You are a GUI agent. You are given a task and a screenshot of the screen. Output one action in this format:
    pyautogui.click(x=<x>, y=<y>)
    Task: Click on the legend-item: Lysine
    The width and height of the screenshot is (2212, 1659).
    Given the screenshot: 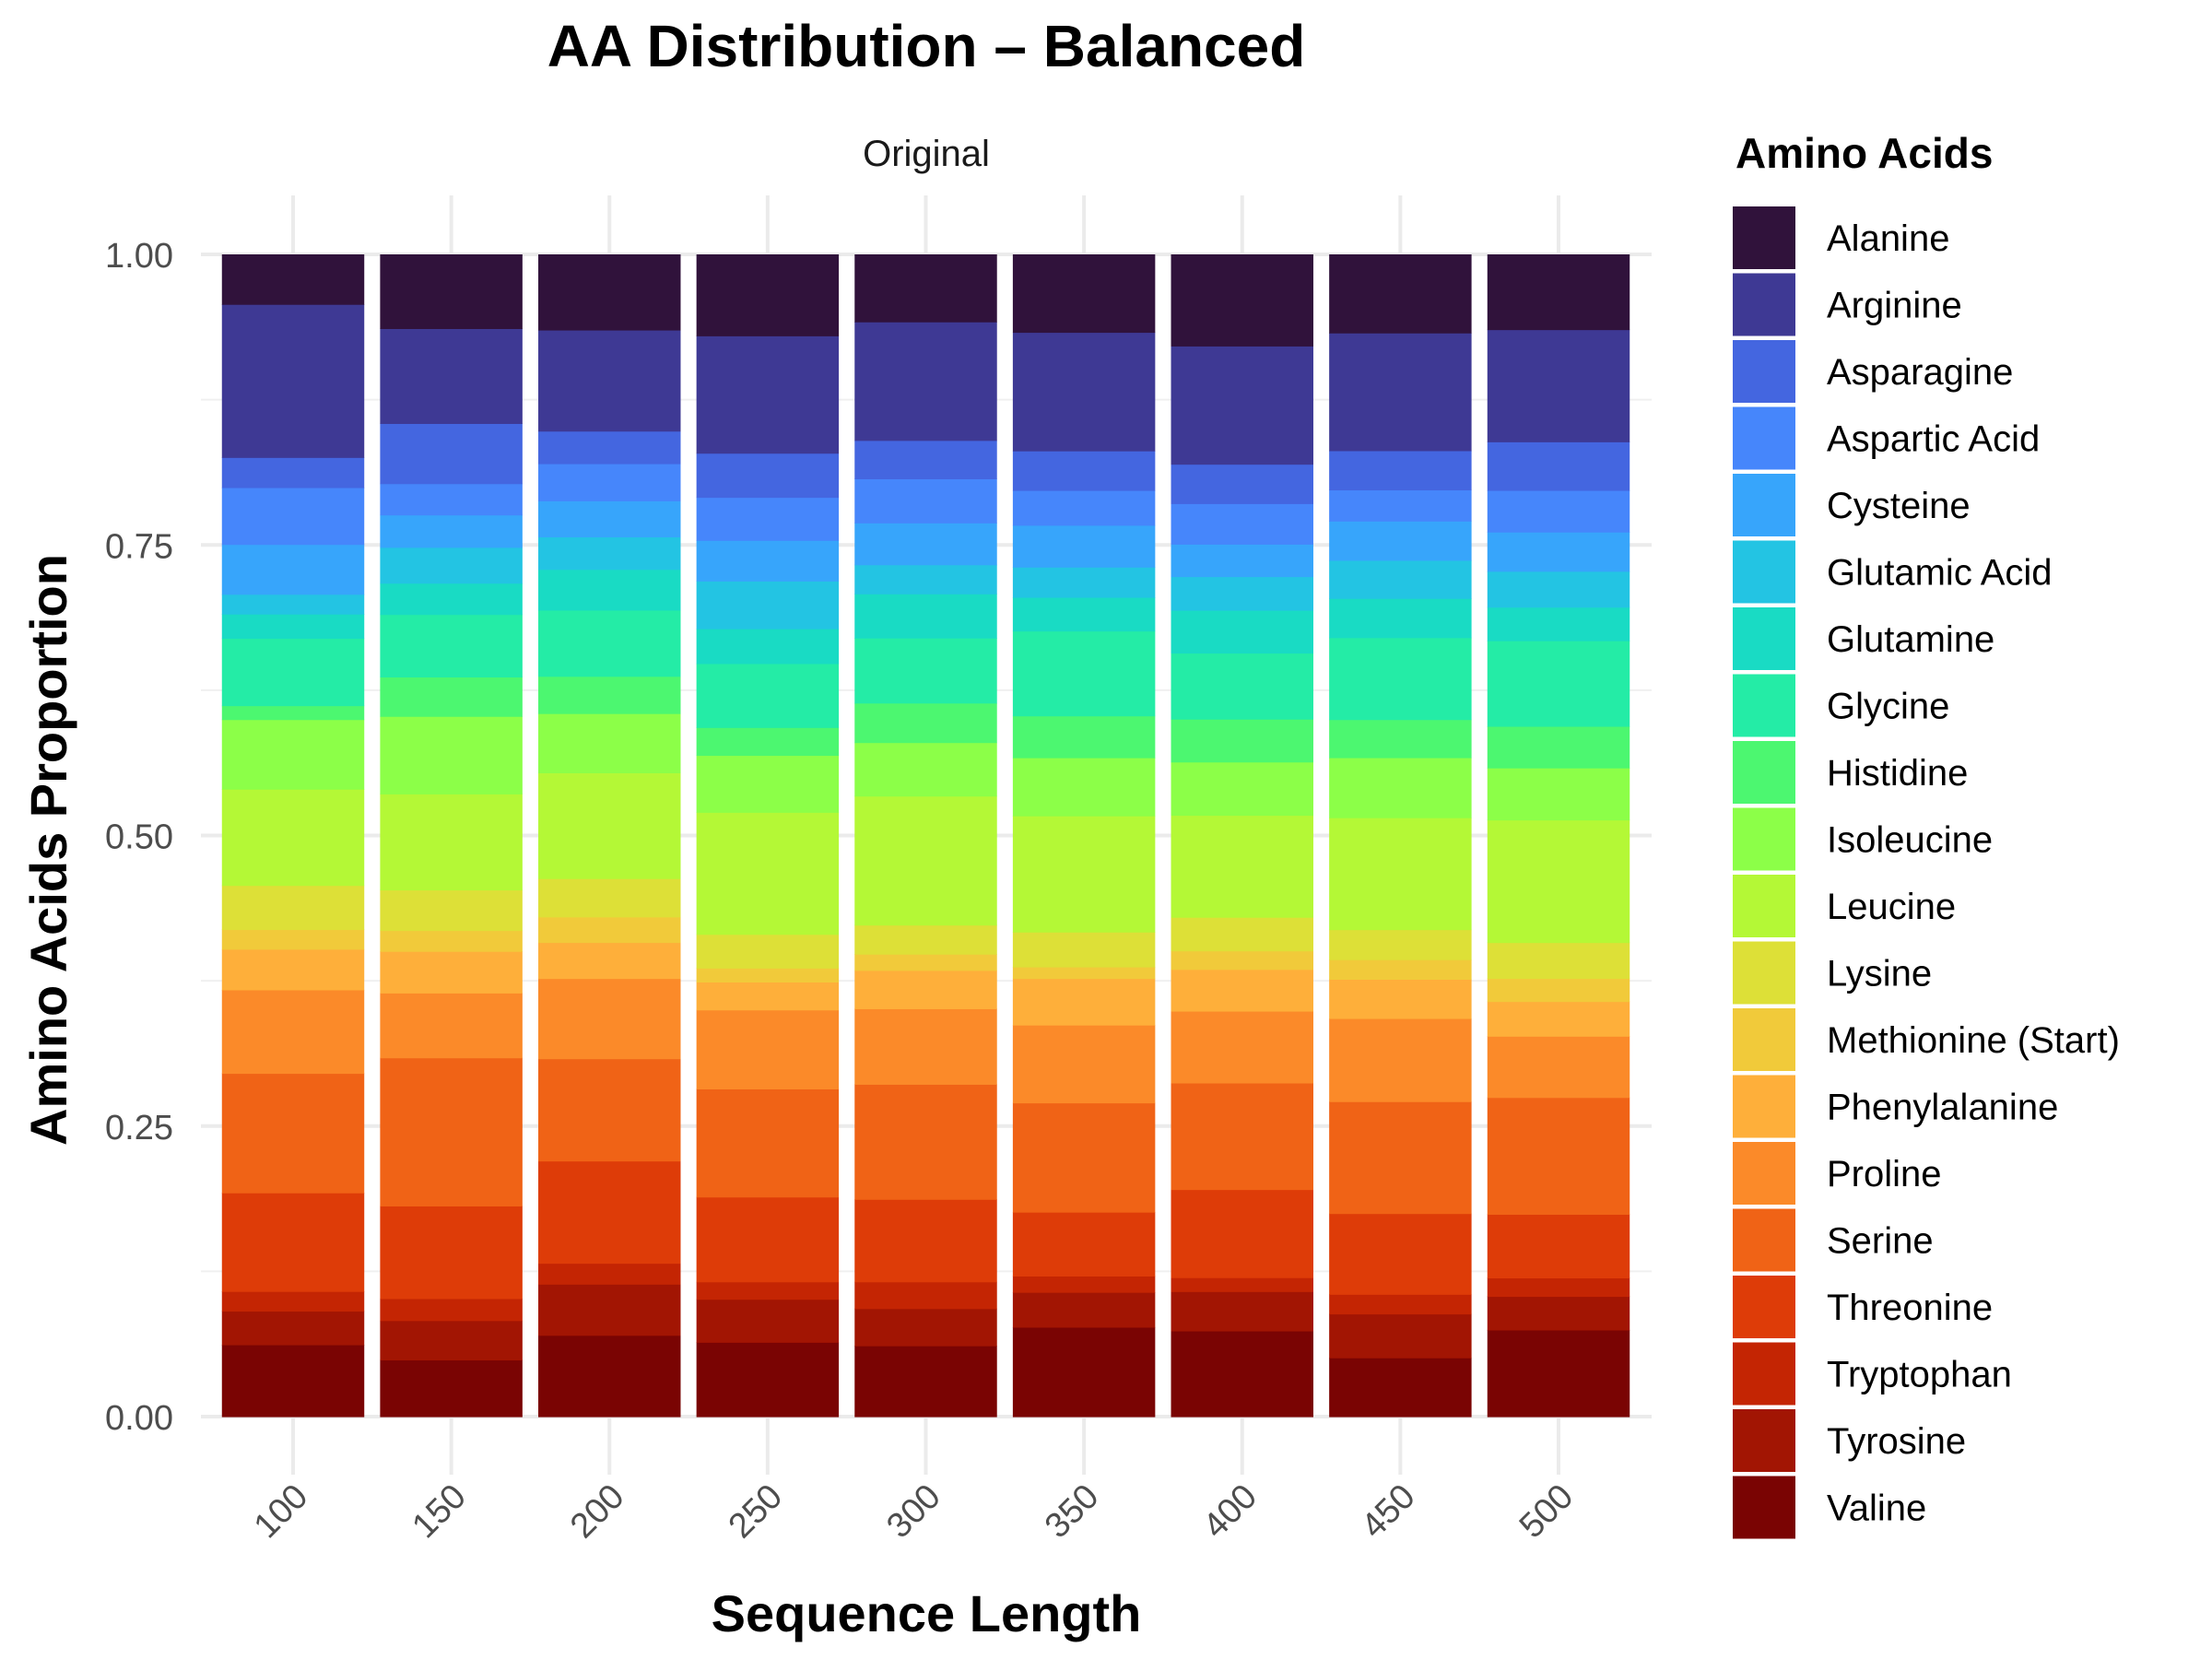 What is the action you would take?
    pyautogui.click(x=1832, y=973)
    